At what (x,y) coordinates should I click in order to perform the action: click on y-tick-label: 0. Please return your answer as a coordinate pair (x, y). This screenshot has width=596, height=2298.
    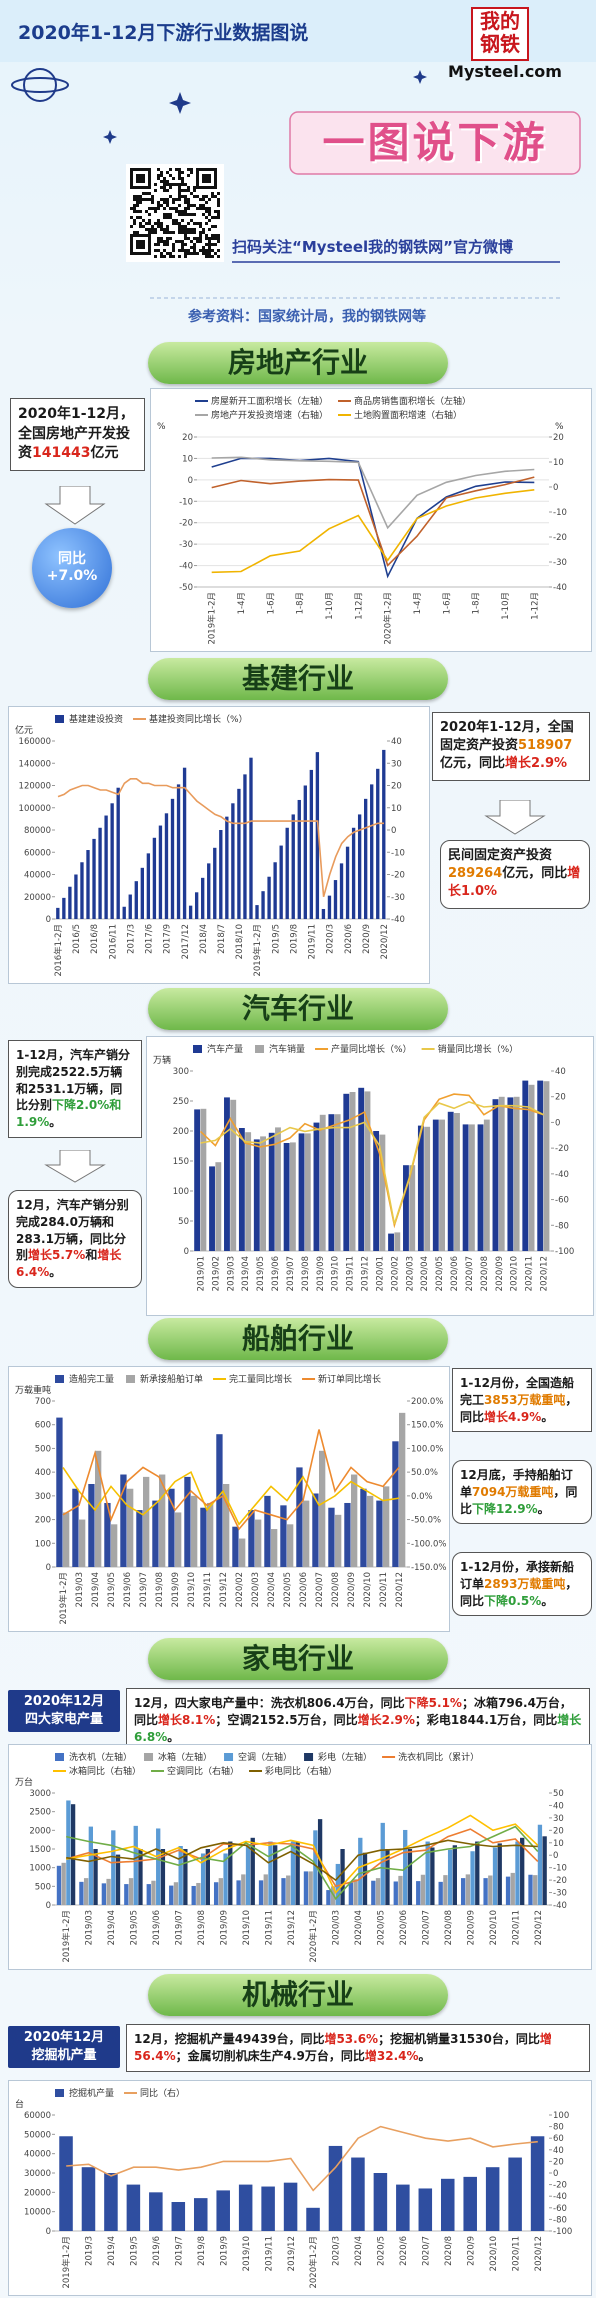
    Looking at the image, I should click on (48, 920).